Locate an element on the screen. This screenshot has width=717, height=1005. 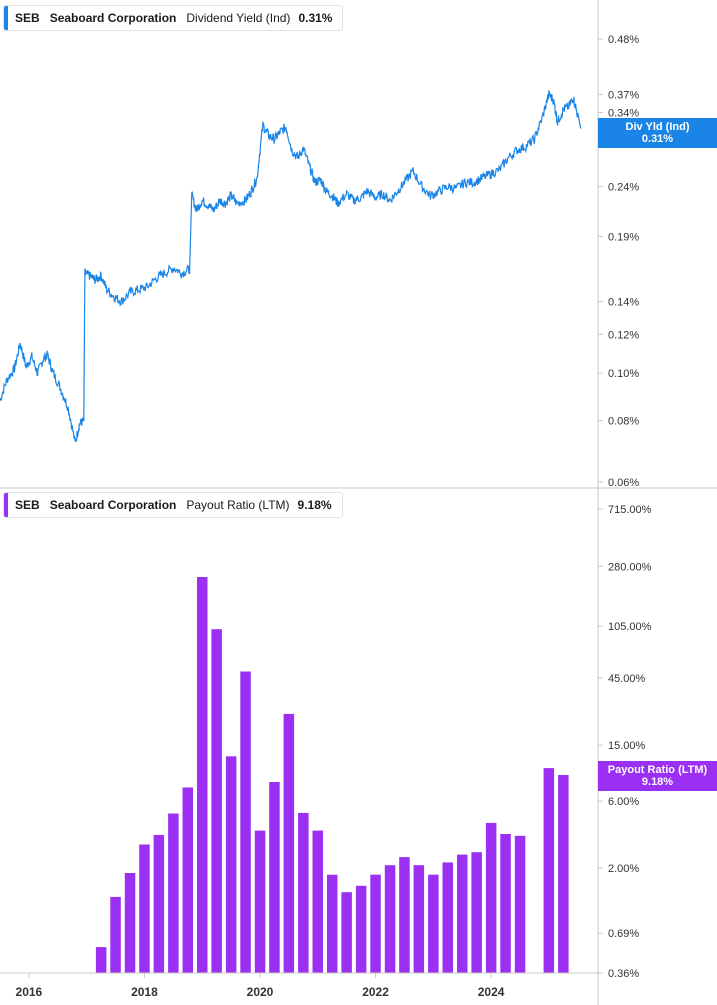
y-tick-label: 45.00% is located at coordinates (627, 679).